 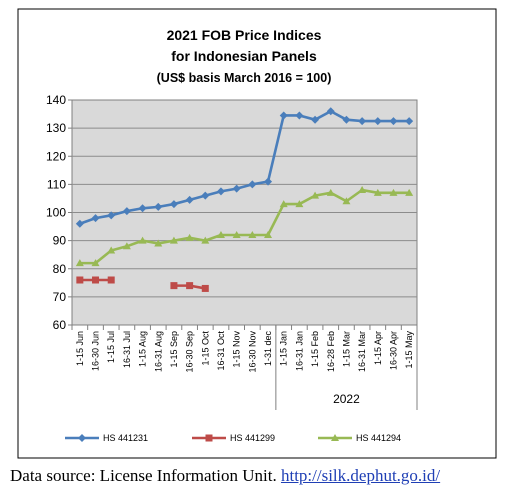 What do you see at coordinates (362, 351) in the screenshot?
I see `x-tick-label-18: 16-31 Mar` at bounding box center [362, 351].